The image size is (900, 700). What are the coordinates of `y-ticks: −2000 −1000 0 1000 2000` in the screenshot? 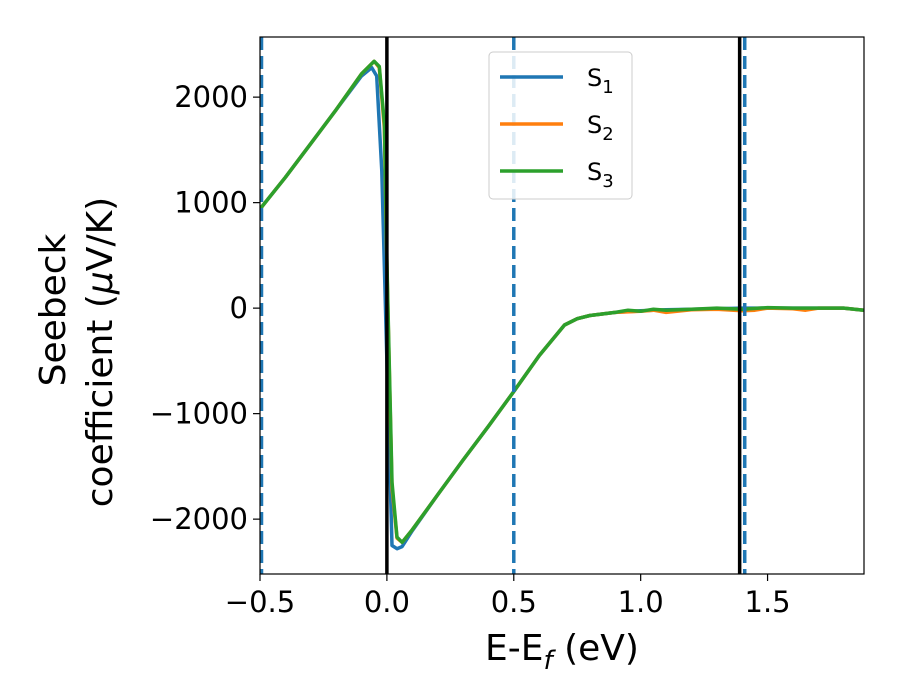 It's located at (205, 308).